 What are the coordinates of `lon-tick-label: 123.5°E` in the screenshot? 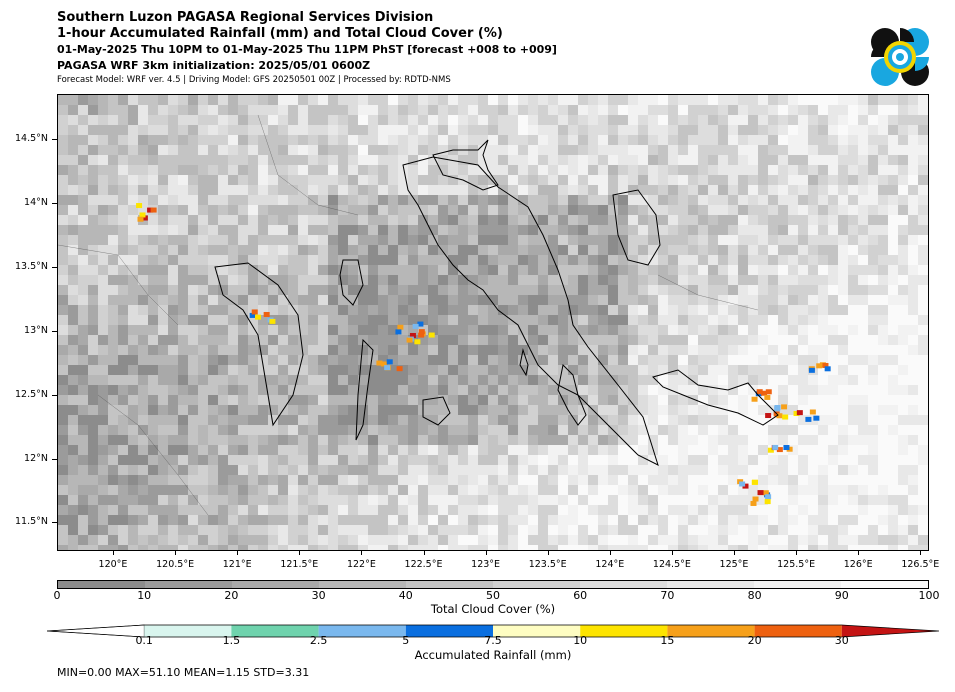 It's located at (547, 564).